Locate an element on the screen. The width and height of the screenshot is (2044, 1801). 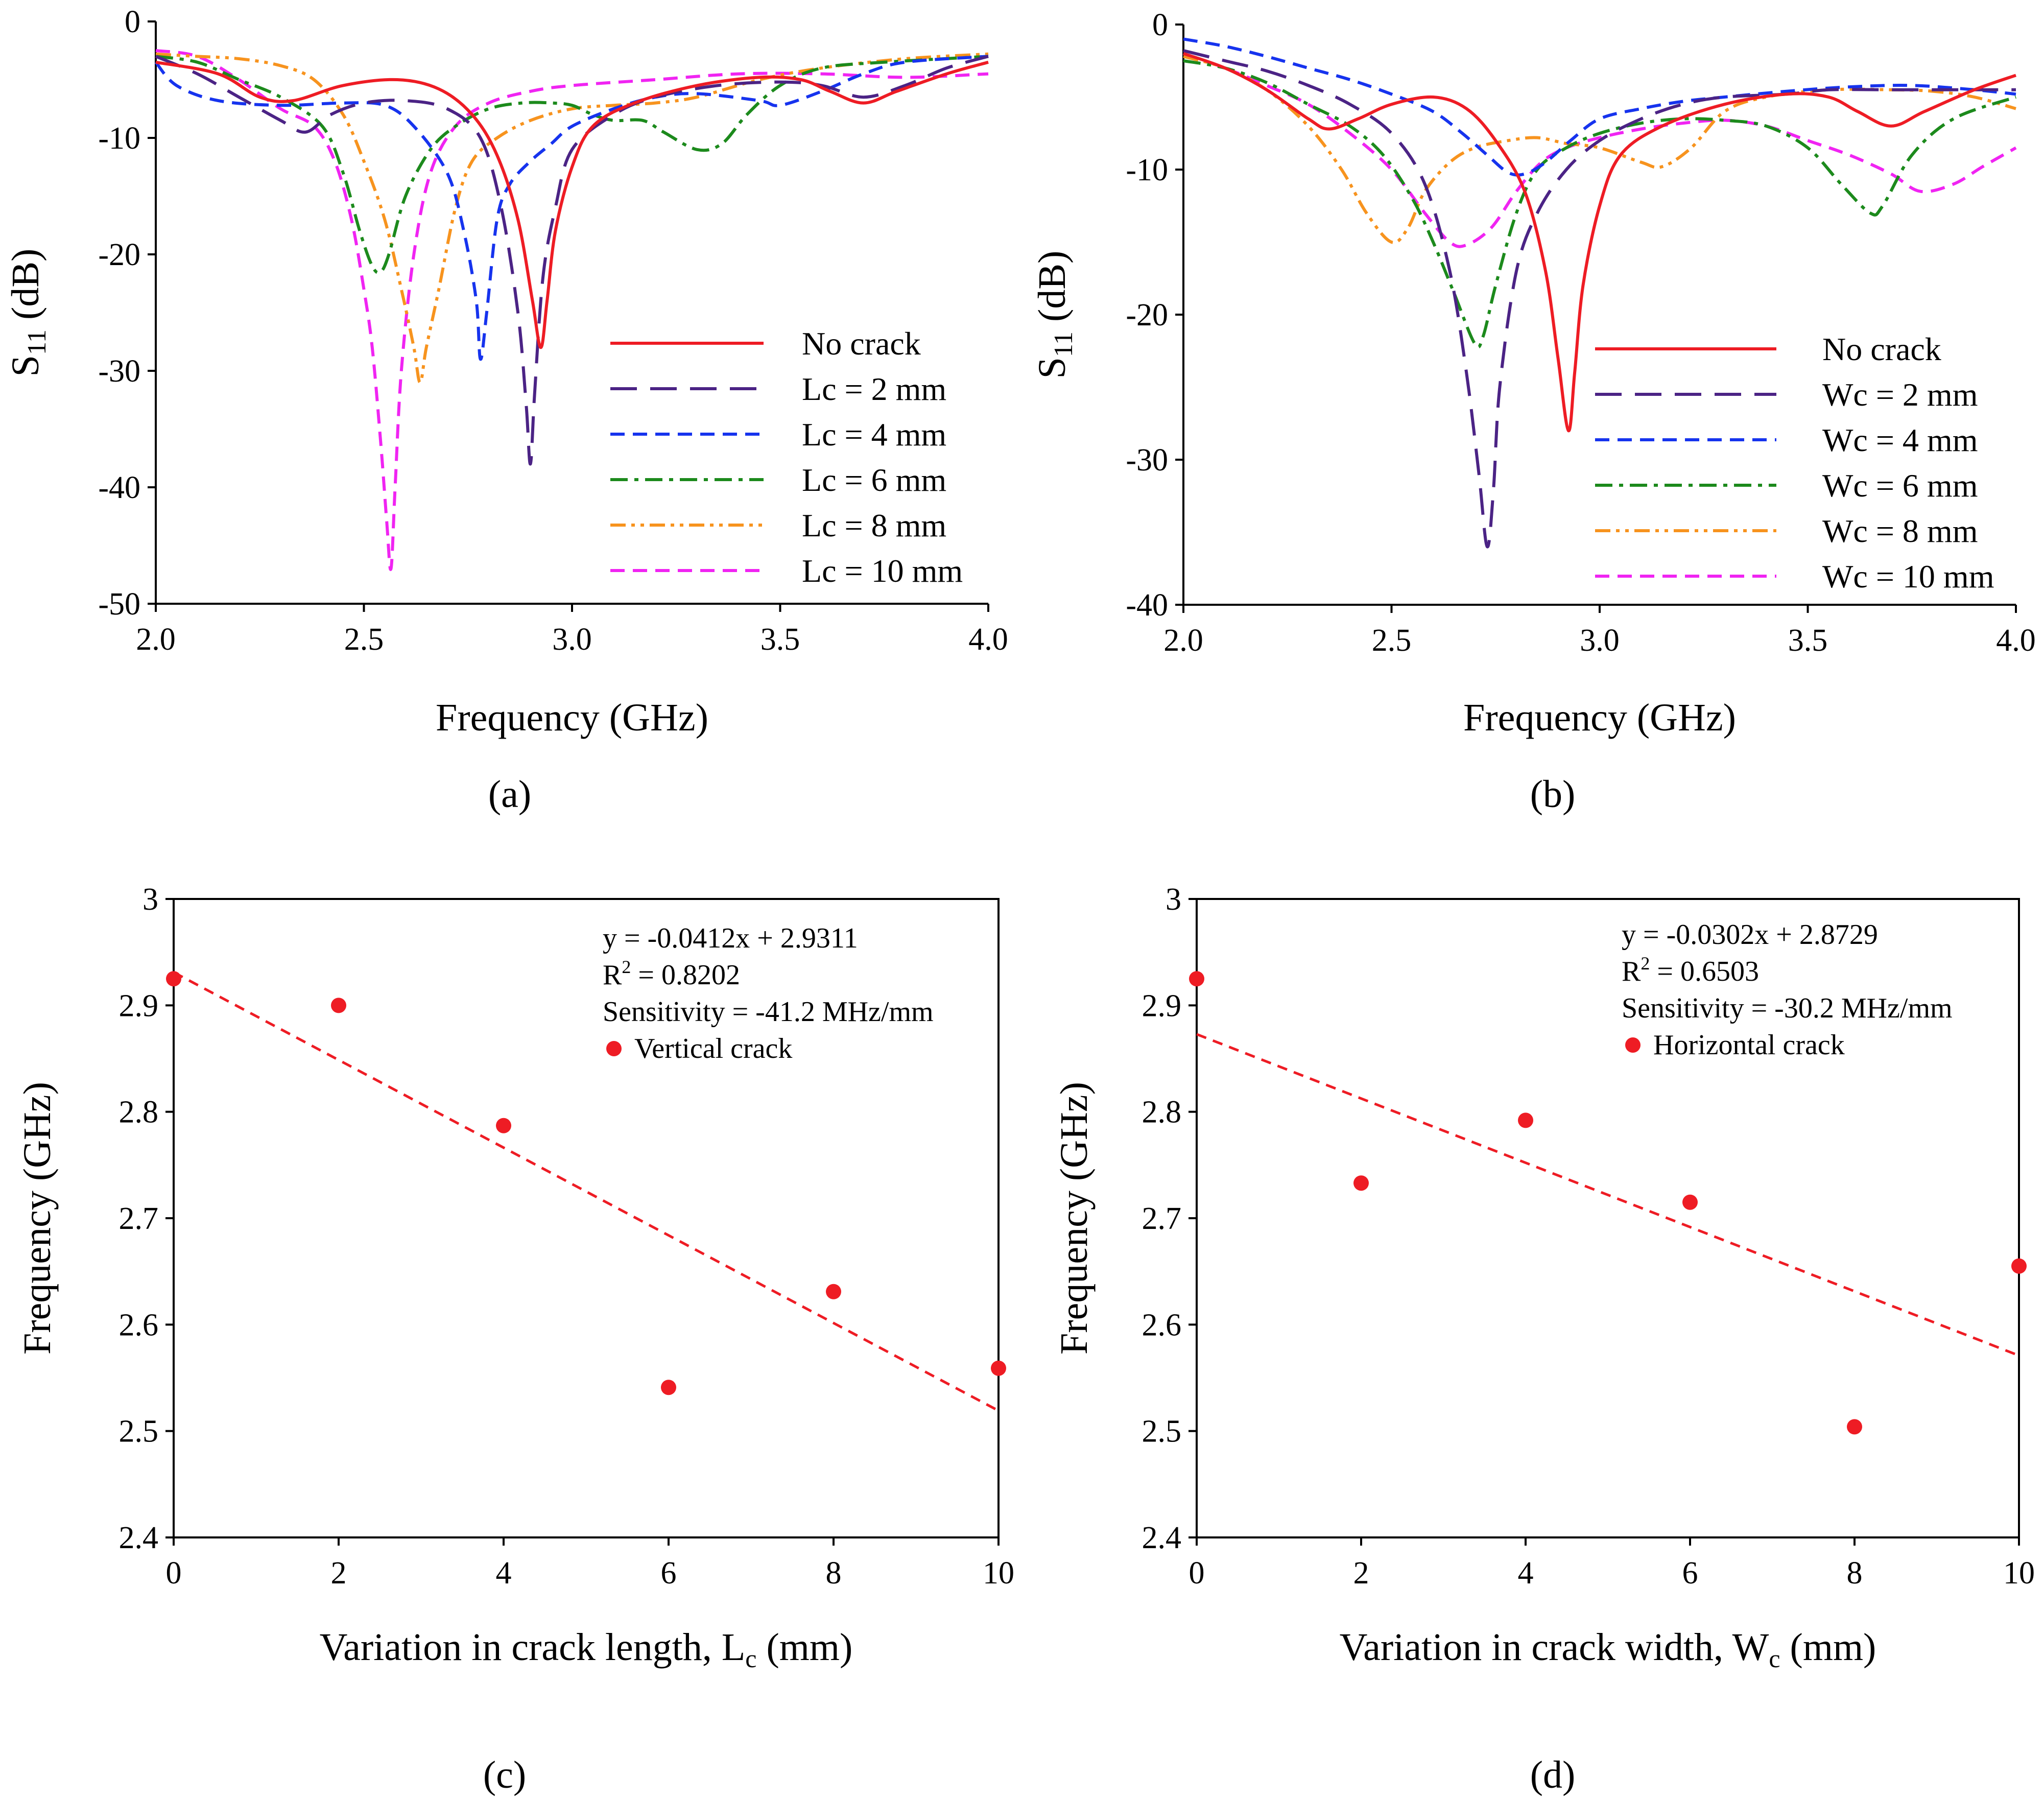
legend-label: Lc = 10 mm is located at coordinates (882, 571).